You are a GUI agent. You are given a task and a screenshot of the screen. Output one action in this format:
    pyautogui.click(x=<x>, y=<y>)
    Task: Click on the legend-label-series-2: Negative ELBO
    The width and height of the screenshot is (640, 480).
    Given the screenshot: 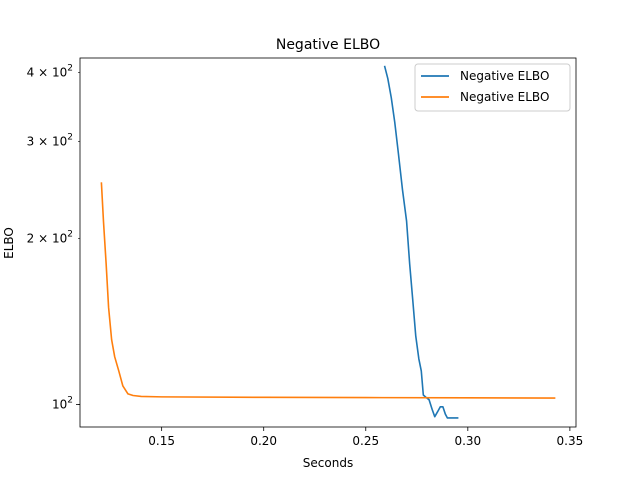 What is the action you would take?
    pyautogui.click(x=504, y=97)
    